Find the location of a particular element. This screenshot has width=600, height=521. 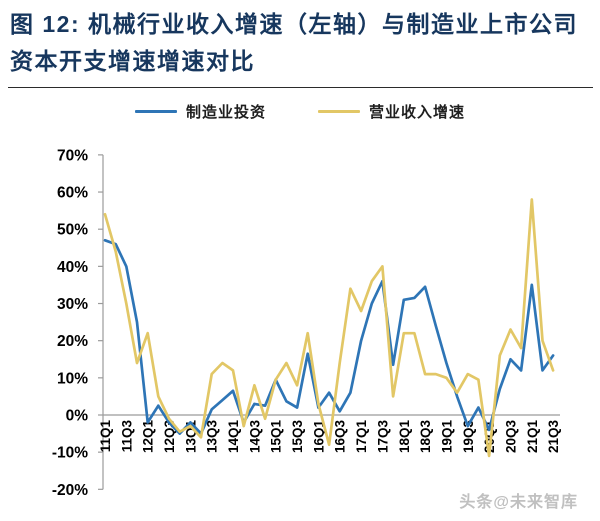

watermark: 头条@未来智库 is located at coordinates (518, 502).